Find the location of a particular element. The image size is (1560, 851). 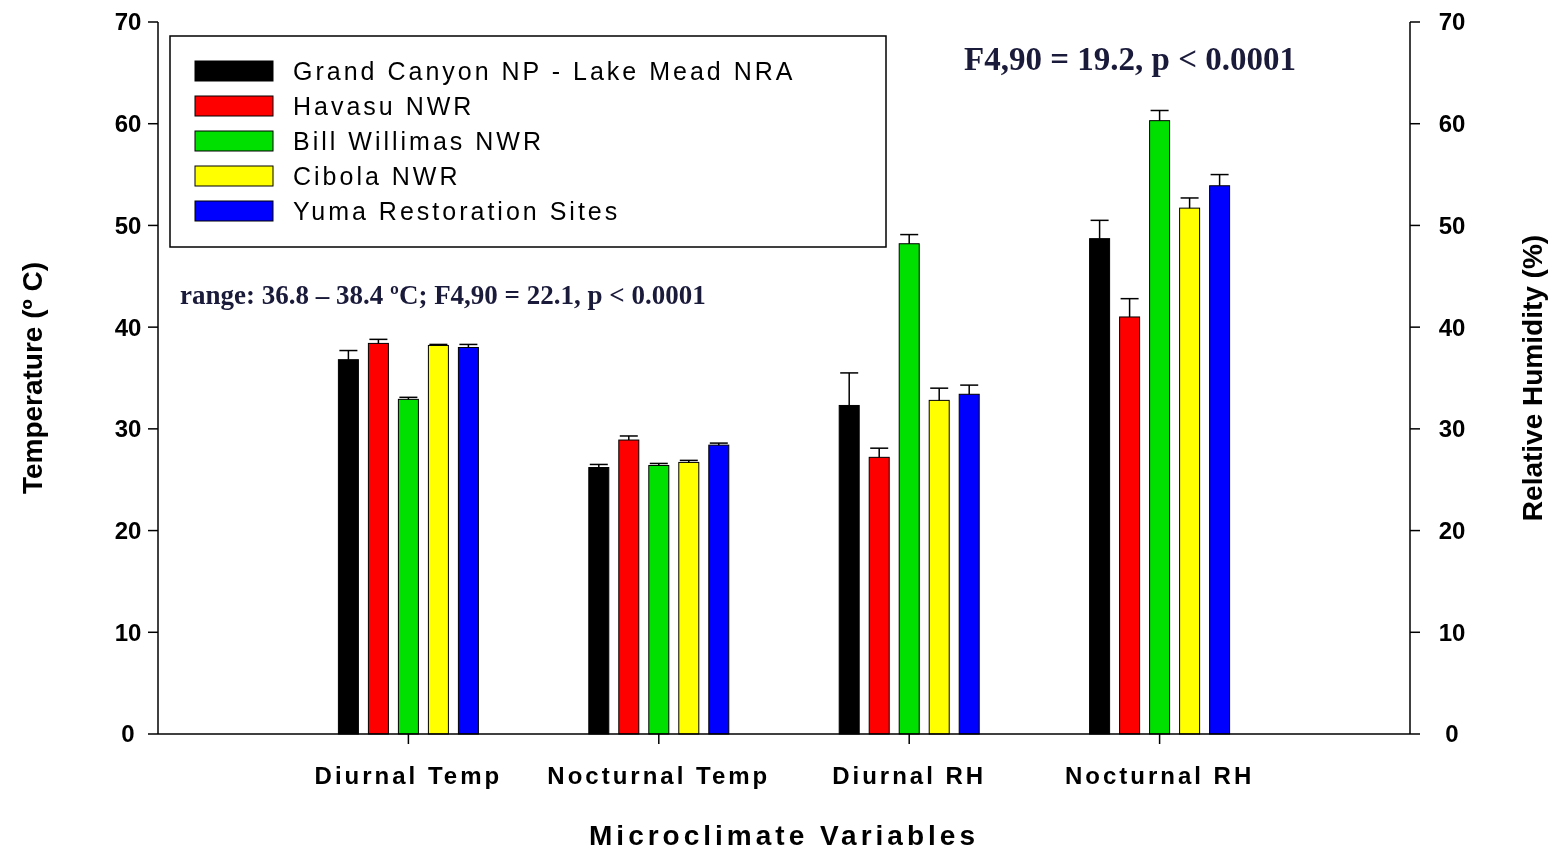

x-tick-label: Diurnal RH is located at coordinates (909, 775).